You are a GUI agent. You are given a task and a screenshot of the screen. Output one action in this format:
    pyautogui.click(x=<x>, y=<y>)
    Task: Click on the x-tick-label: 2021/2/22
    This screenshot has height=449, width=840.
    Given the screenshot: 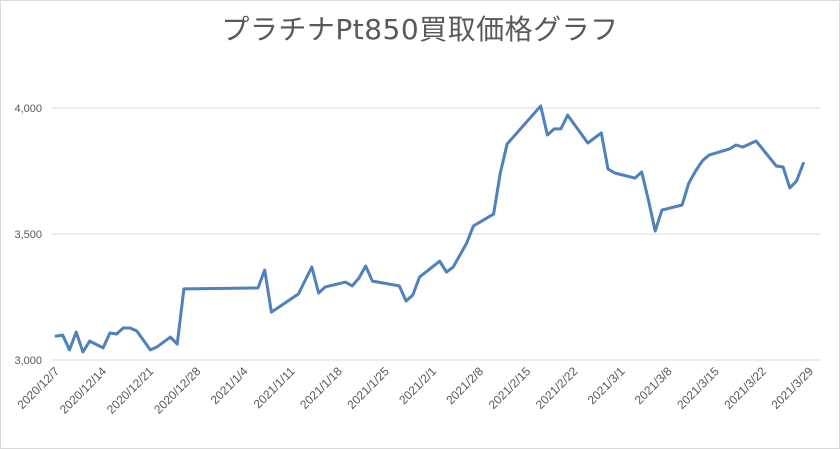 What is the action you would take?
    pyautogui.click(x=557, y=388)
    